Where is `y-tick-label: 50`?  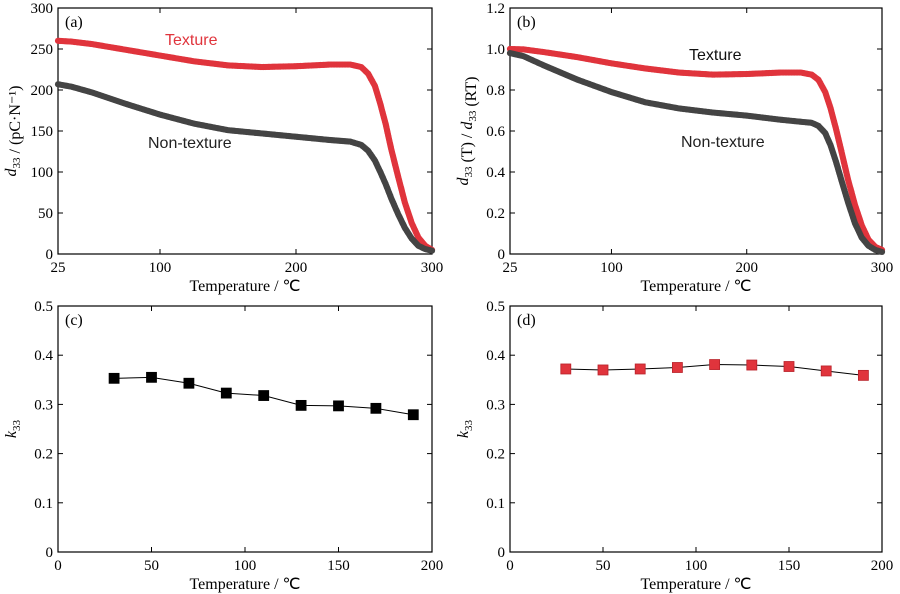 y-tick-label: 50 is located at coordinates (45, 214).